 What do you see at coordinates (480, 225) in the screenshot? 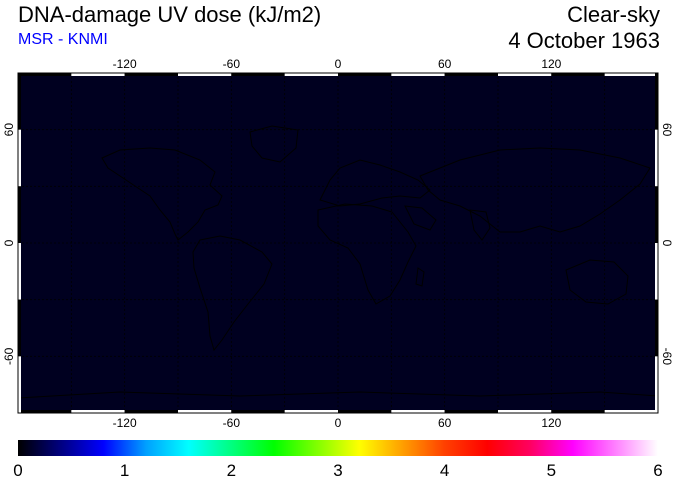
I see `india-coast` at bounding box center [480, 225].